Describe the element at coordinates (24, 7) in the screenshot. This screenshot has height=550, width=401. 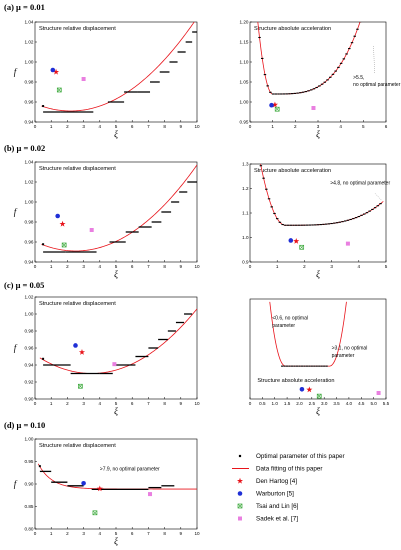
I see `row-label-a: (a) μ = 0.01` at that location.